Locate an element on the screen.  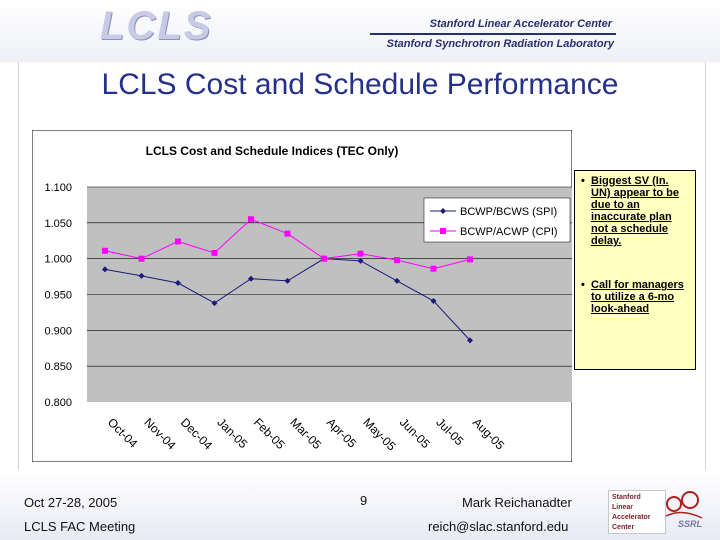
ssrl-swirl-icon is located at coordinates (684, 505).